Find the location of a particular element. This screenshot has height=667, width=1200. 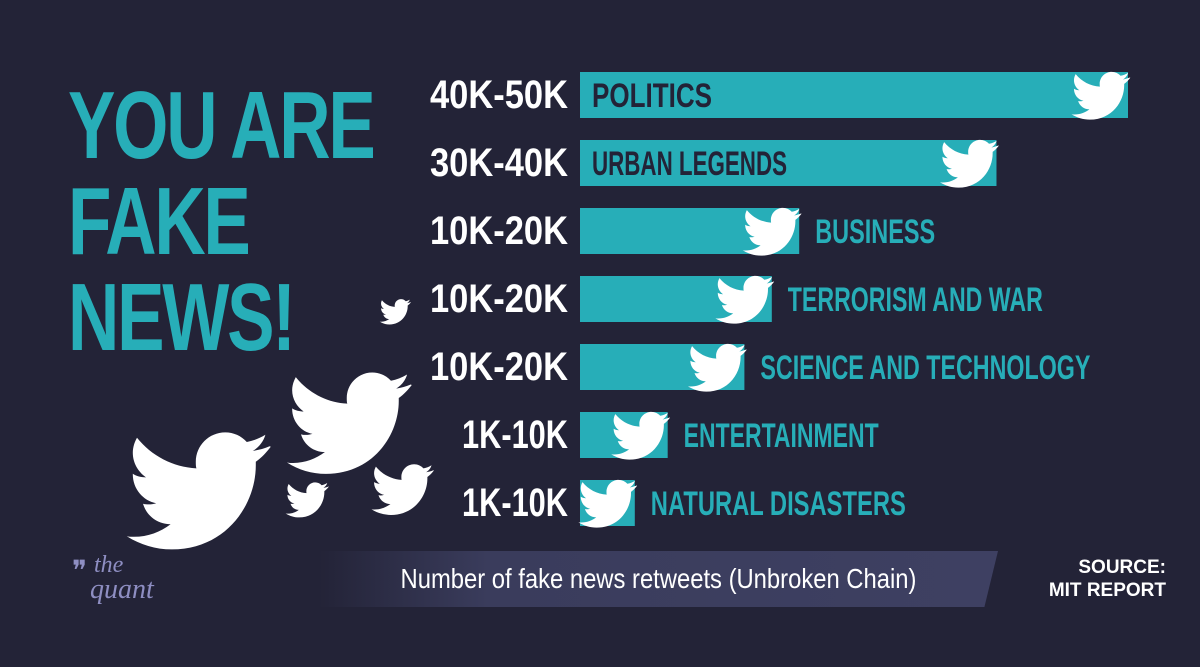

category-label: URBAN LEGENDS is located at coordinates (689, 164).